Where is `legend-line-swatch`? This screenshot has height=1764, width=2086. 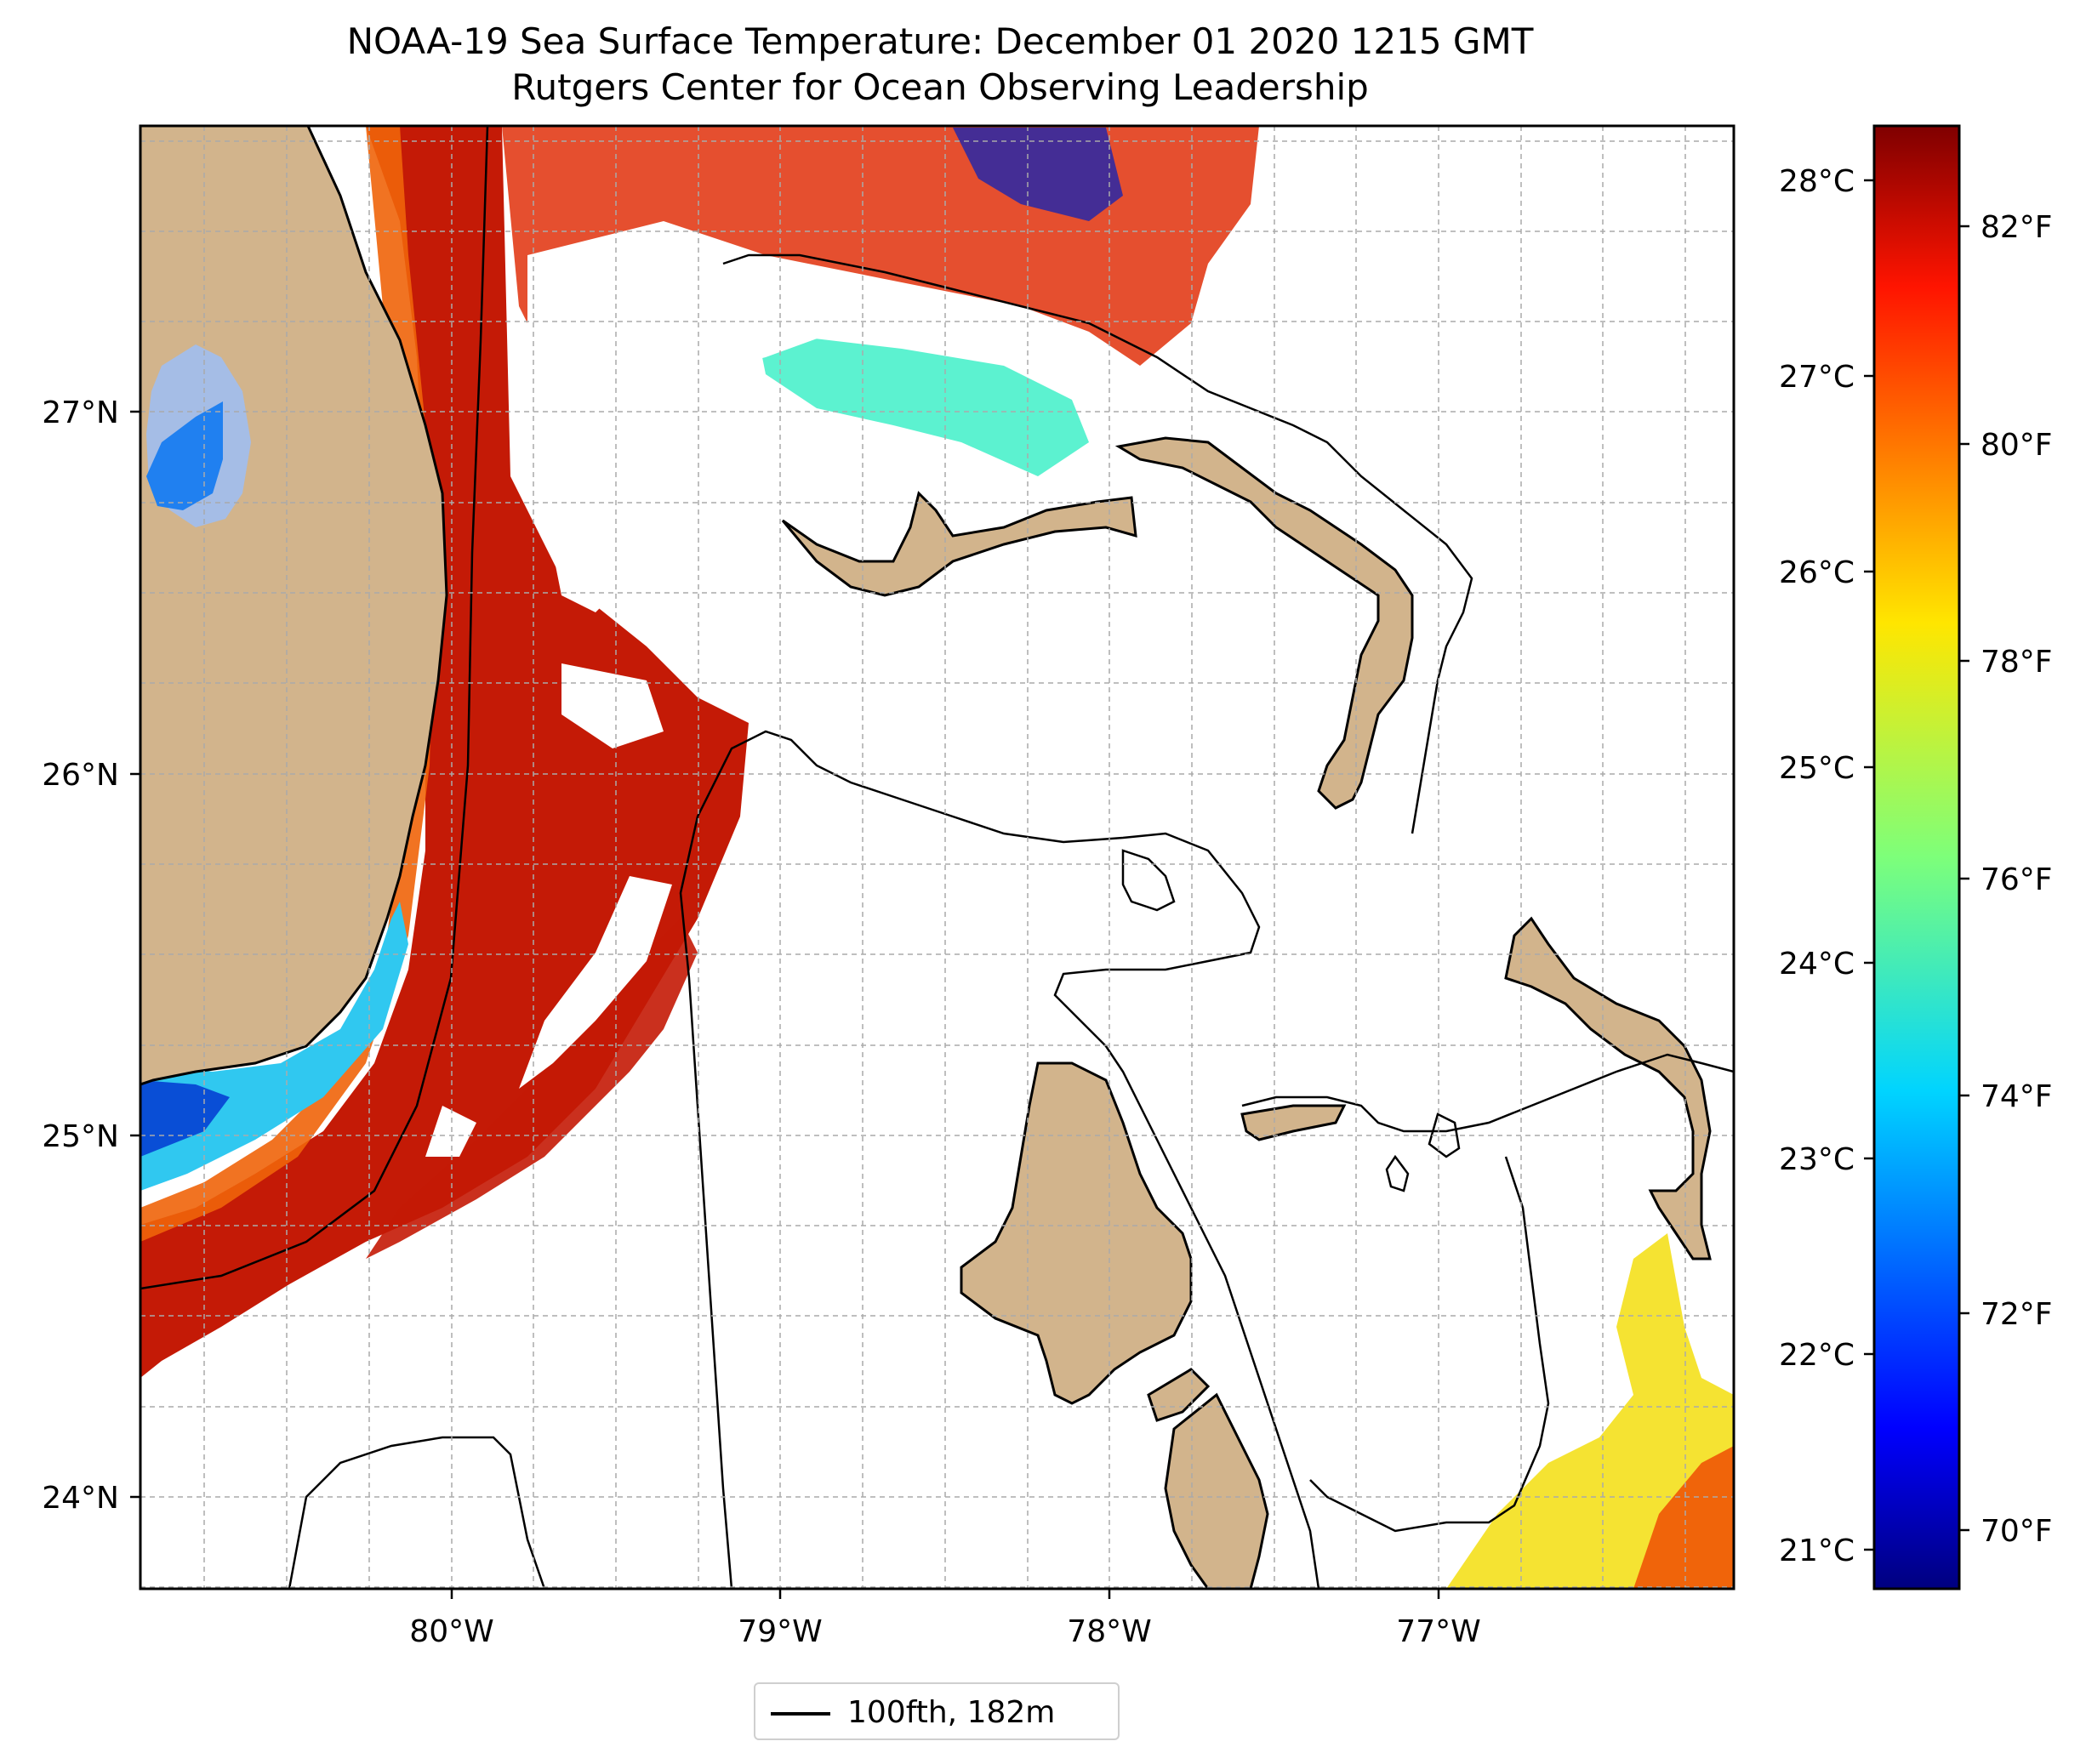
legend-line-swatch is located at coordinates (801, 1714).